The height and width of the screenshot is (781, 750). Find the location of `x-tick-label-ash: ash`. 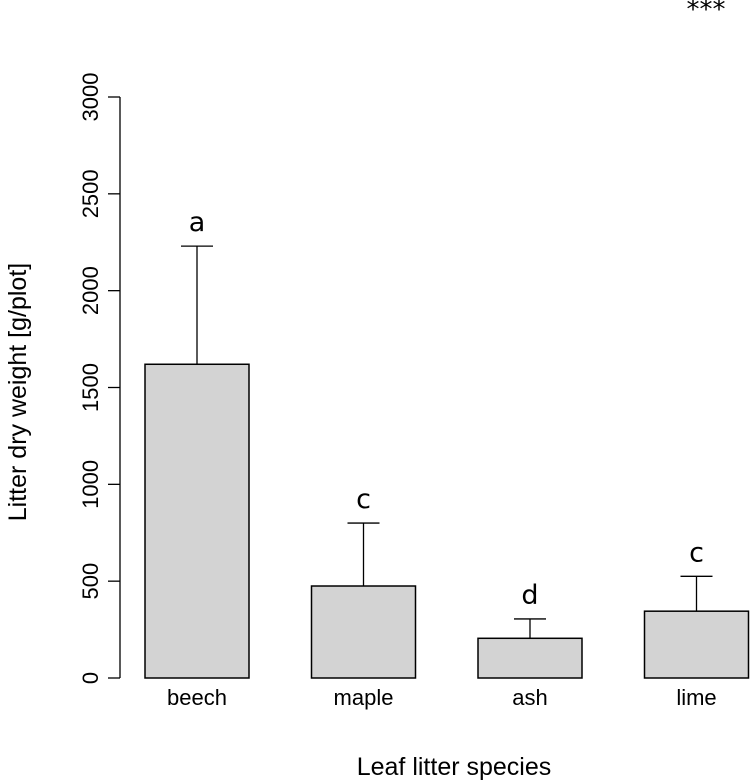

x-tick-label-ash: ash is located at coordinates (529, 697).